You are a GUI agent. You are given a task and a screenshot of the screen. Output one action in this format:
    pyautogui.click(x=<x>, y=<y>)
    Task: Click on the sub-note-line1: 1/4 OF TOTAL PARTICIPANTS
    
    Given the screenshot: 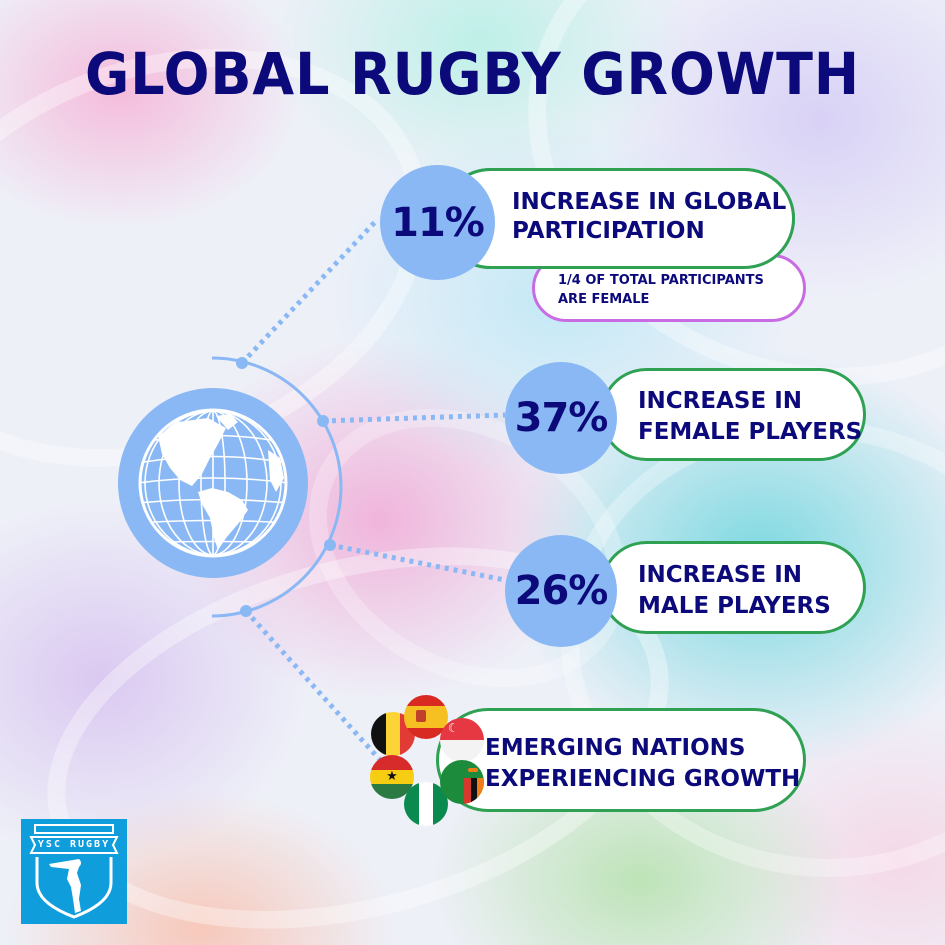 What is the action you would take?
    pyautogui.click(x=661, y=280)
    